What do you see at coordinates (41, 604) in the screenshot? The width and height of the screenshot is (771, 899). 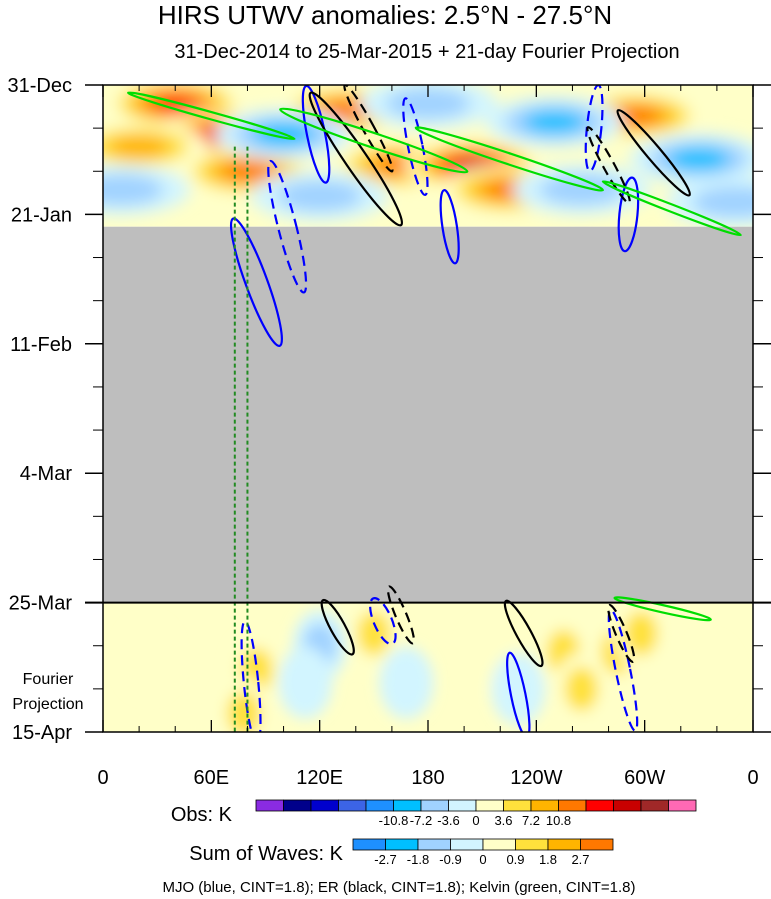 I see `y-tick-label: 25-Mar` at bounding box center [41, 604].